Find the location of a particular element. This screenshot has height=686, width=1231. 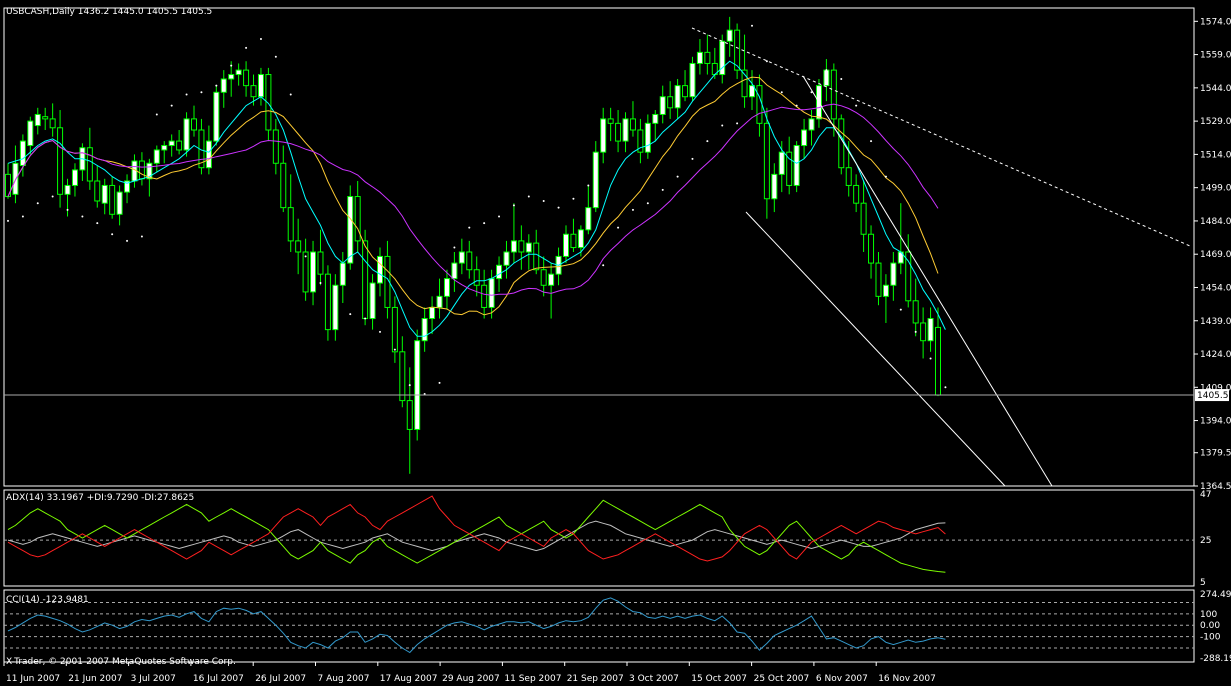

adx-tick-label: 47 is located at coordinates (1205, 495).